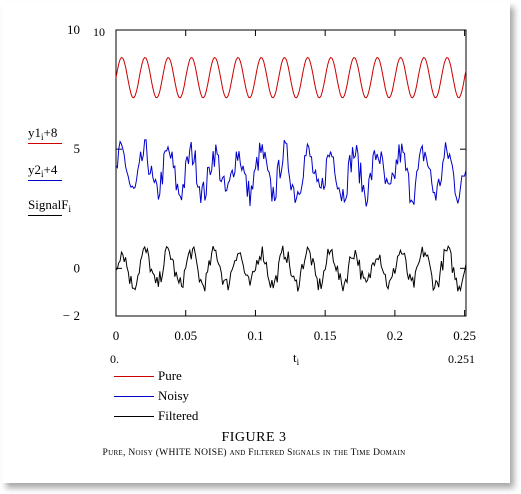 The image size is (521, 494). What do you see at coordinates (325, 335) in the screenshot?
I see `x-tick-label: 0.15` at bounding box center [325, 335].